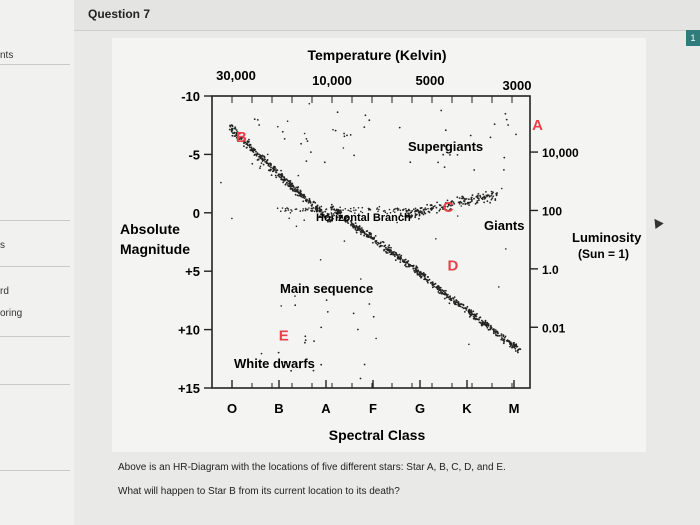 The height and width of the screenshot is (525, 700). Describe the element at coordinates (514, 408) in the screenshot. I see `bottom-tick-label: M` at that location.